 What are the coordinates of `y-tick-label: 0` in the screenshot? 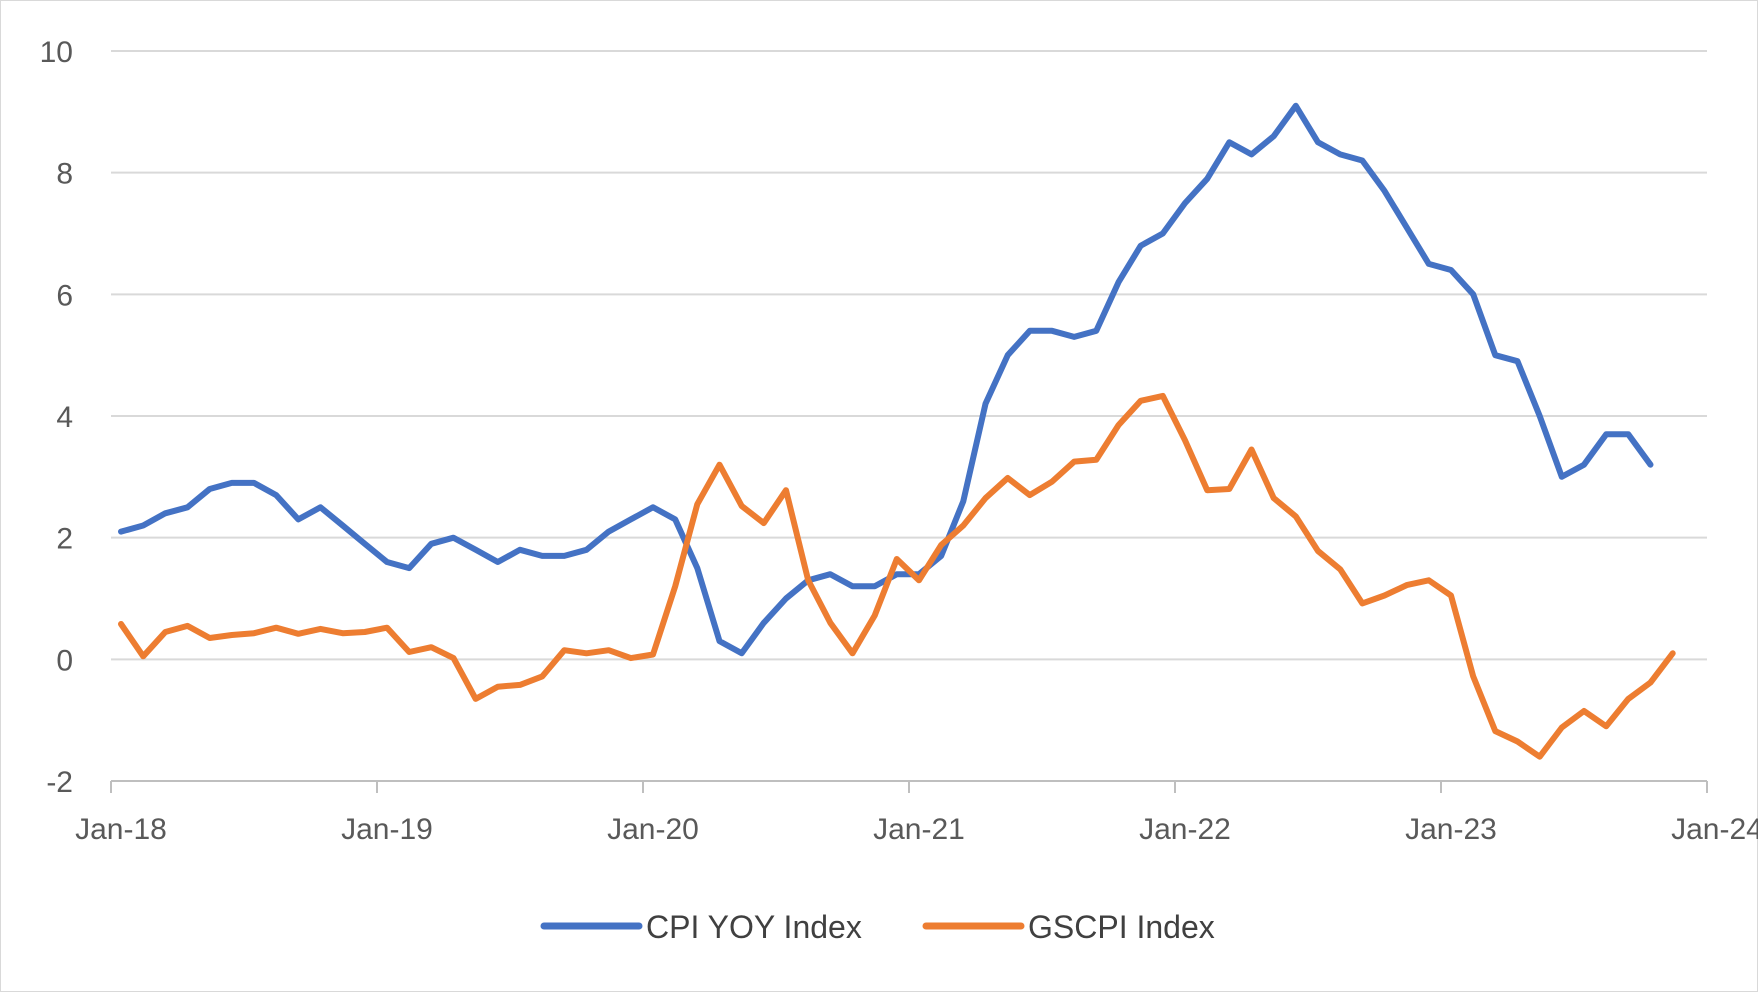 It's located at (64, 660).